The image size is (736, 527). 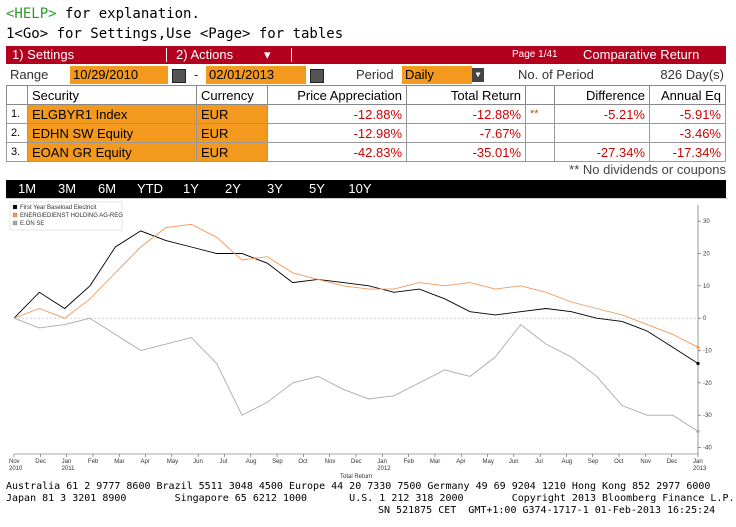 I want to click on tab-10y: 10Y, so click(x=360, y=188).